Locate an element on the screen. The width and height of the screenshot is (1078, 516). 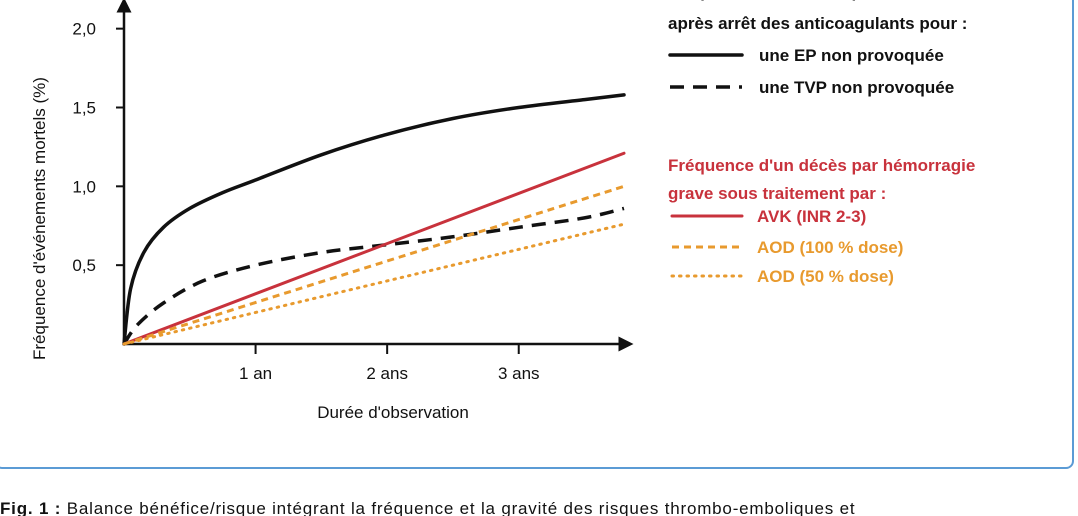
legend-label: AOD (100 % dose) is located at coordinates (830, 247).